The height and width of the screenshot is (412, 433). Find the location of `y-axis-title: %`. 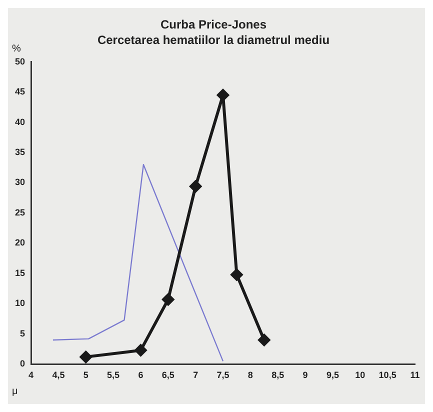

y-axis-title: % is located at coordinates (16, 49).